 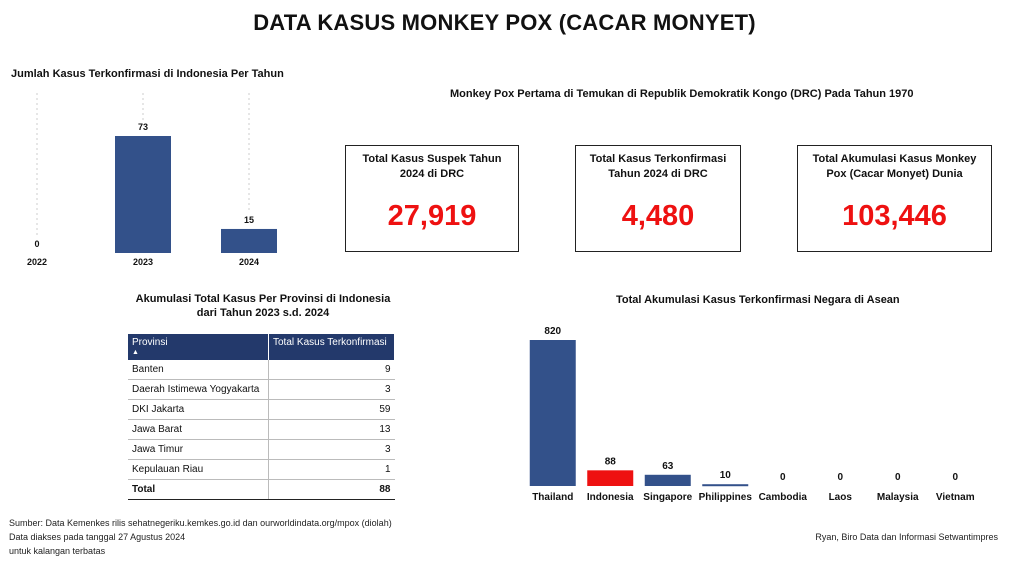 What do you see at coordinates (198, 429) in the screenshot?
I see `province-name: Jawa Barat` at bounding box center [198, 429].